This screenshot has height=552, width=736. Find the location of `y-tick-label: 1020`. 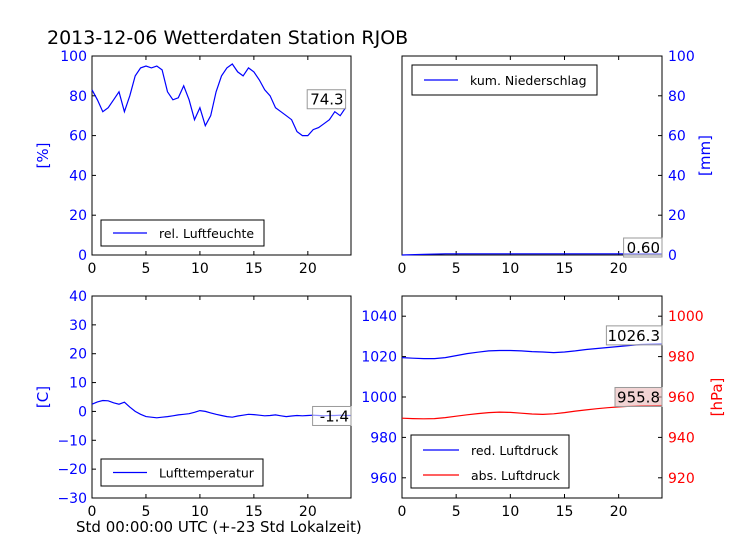

y-tick-label: 1020 is located at coordinates (379, 358).